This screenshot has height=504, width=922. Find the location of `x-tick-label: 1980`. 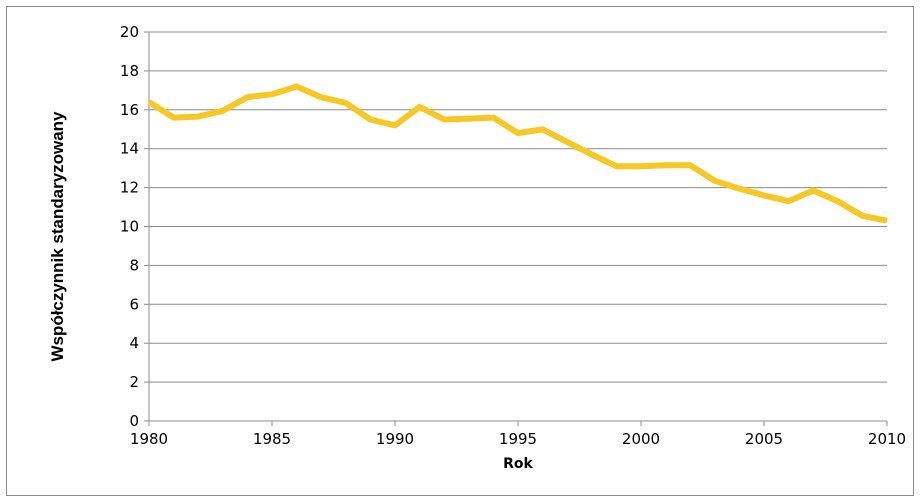

x-tick-label: 1980 is located at coordinates (149, 439).